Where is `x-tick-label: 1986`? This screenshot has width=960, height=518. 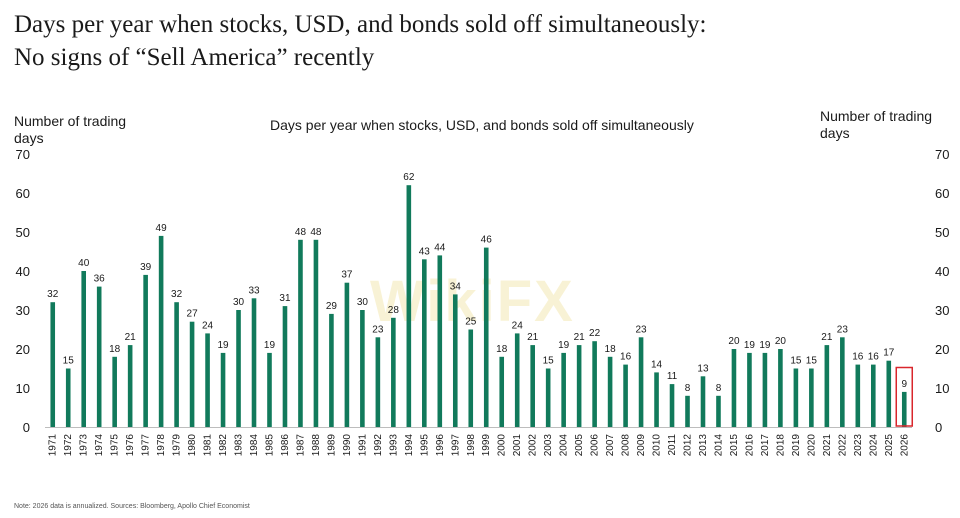
x-tick-label: 1986 is located at coordinates (285, 445).